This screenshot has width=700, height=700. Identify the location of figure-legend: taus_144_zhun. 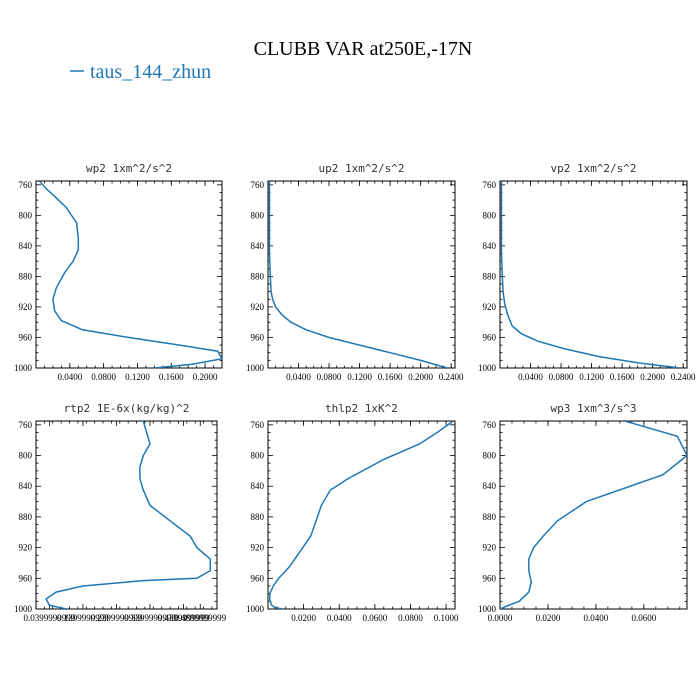
(140, 72).